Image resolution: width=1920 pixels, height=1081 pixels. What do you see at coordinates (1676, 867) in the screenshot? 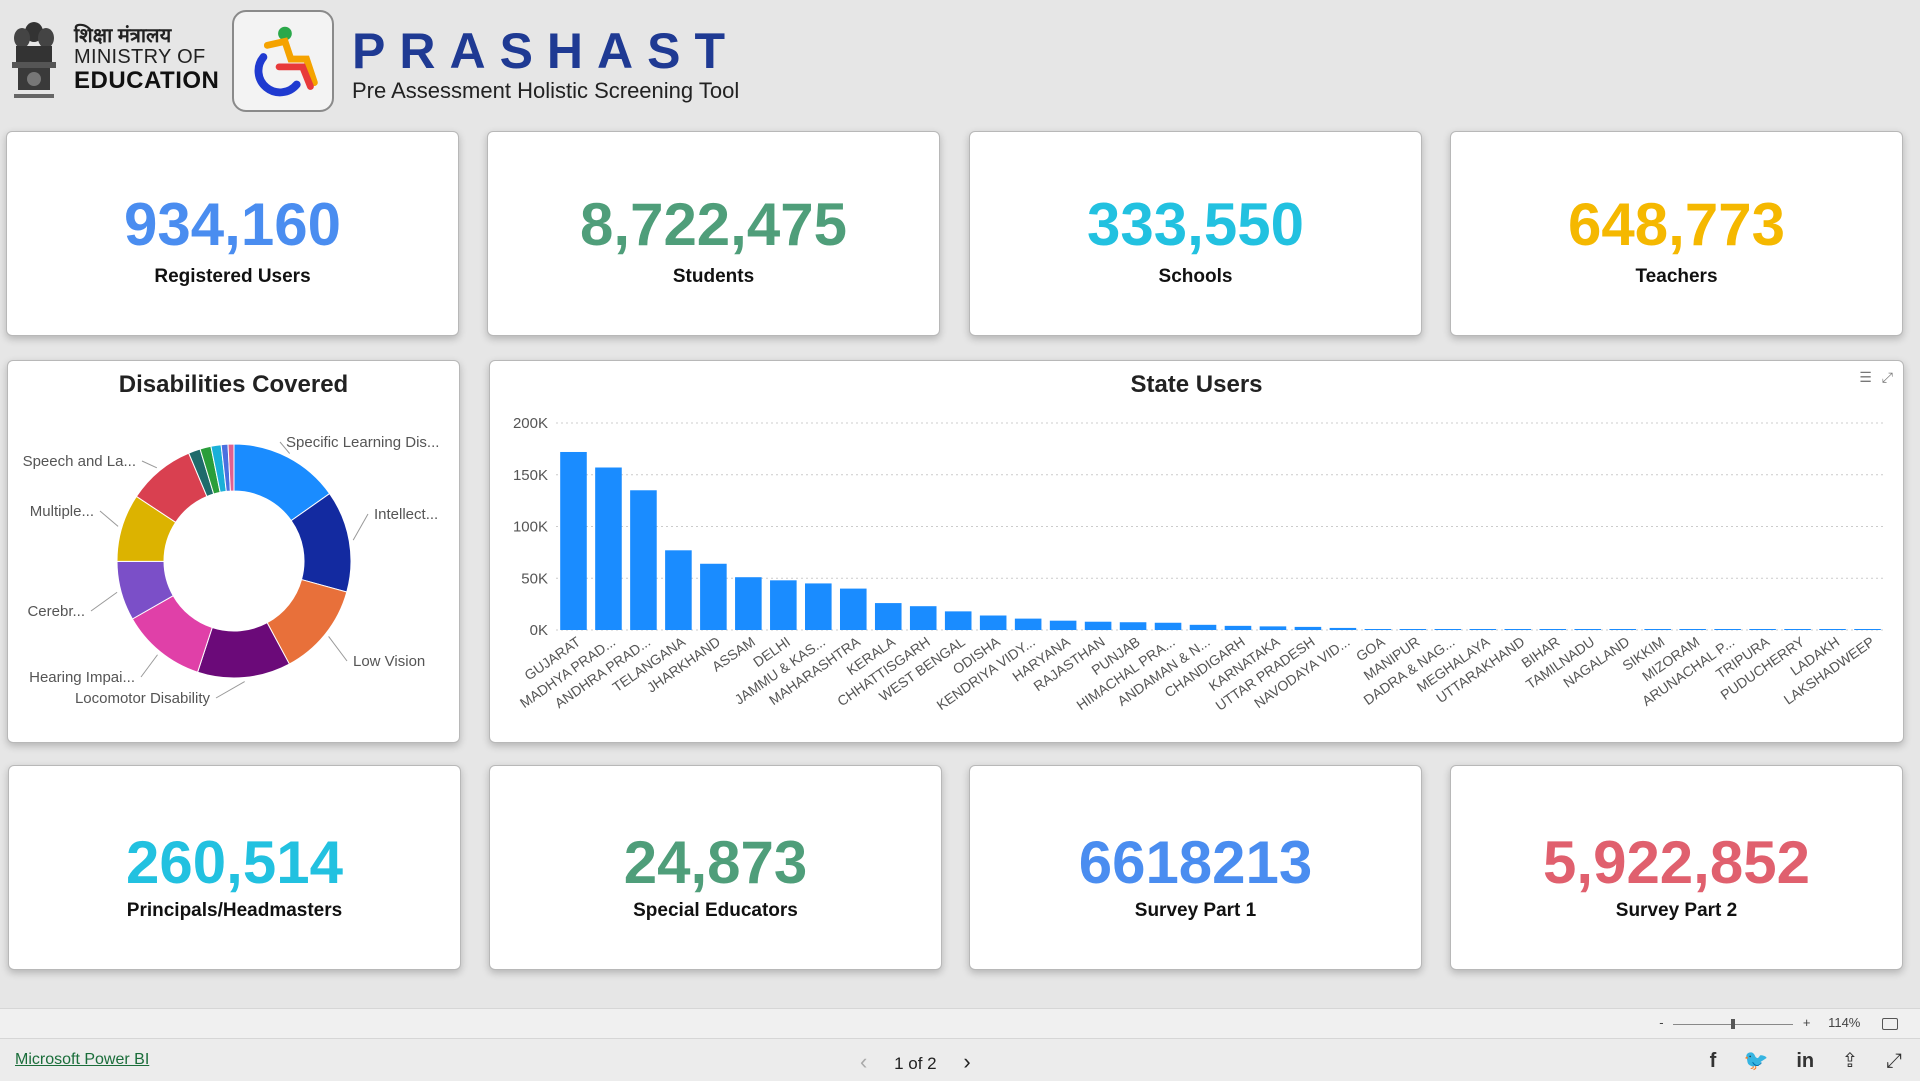
I see `kpi-card-survey-part-2: 5,922,852 Survey Part 2` at bounding box center [1676, 867].